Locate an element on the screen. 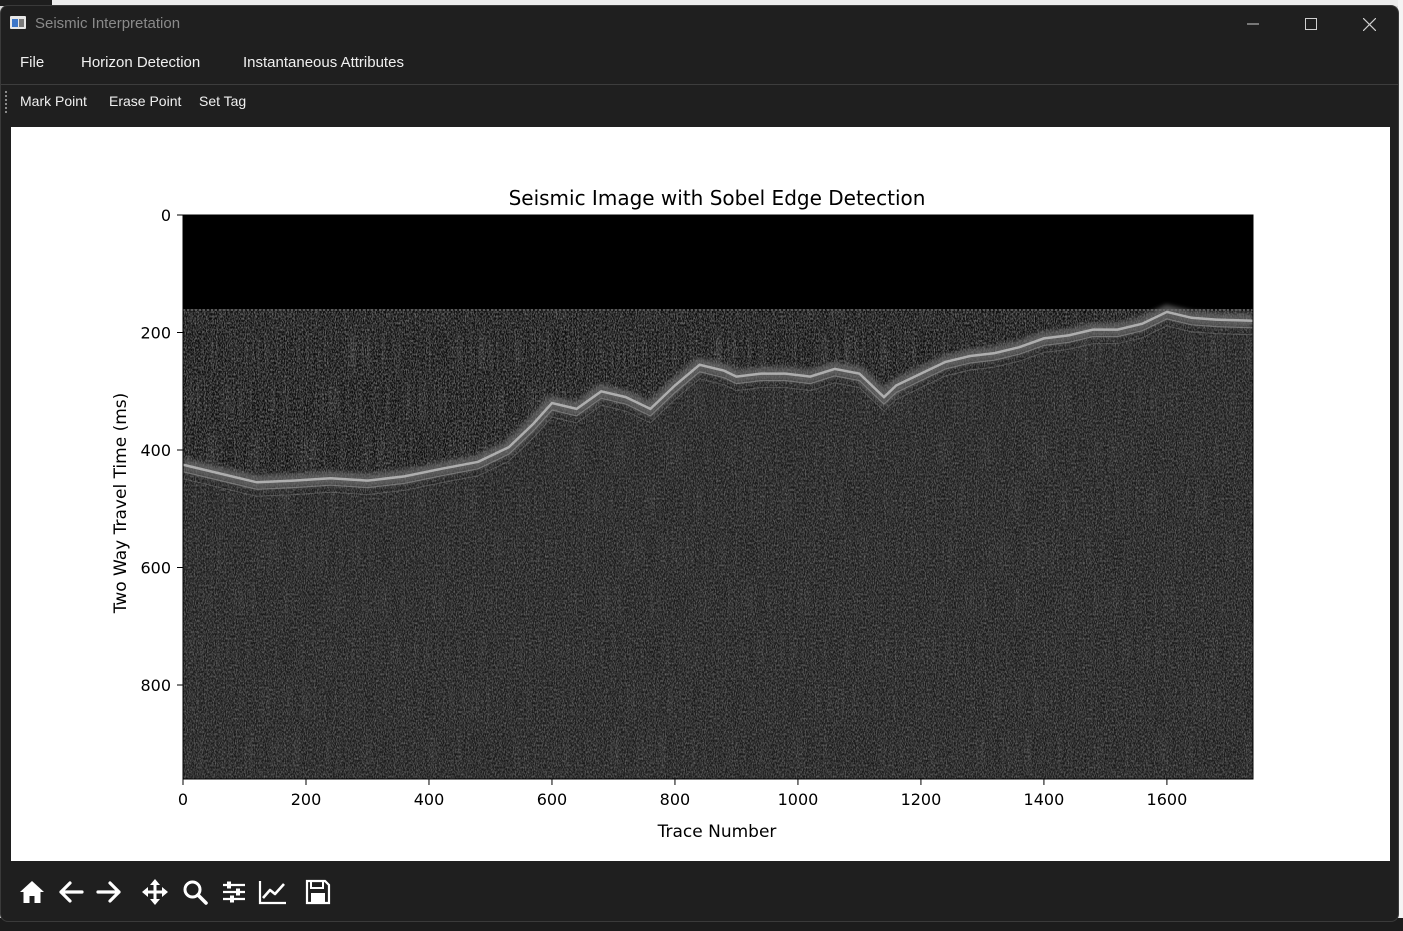 The width and height of the screenshot is (1403, 931). x-axis-label: Trace Number is located at coordinates (717, 832).